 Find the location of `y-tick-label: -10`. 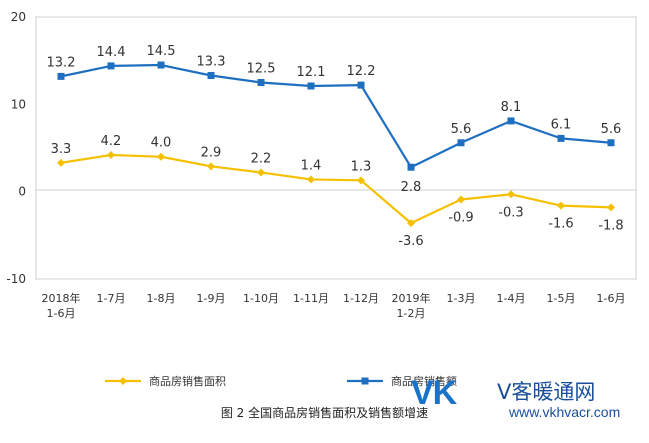

y-tick-label: -10 is located at coordinates (16, 279).